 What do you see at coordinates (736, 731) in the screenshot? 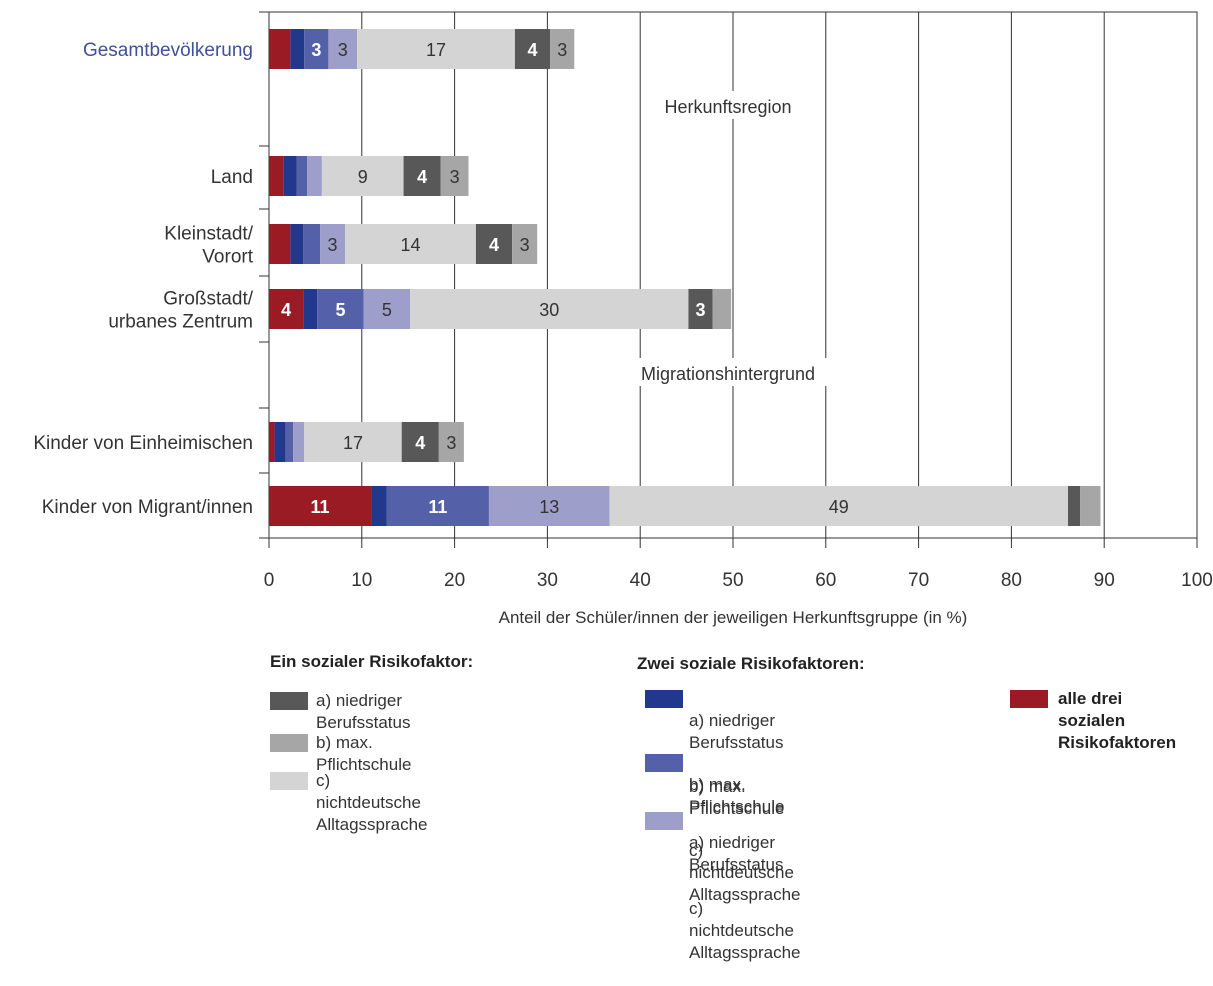
I see `legend-label-ab-line1: a) niedriger Berufsstatus` at bounding box center [736, 731].